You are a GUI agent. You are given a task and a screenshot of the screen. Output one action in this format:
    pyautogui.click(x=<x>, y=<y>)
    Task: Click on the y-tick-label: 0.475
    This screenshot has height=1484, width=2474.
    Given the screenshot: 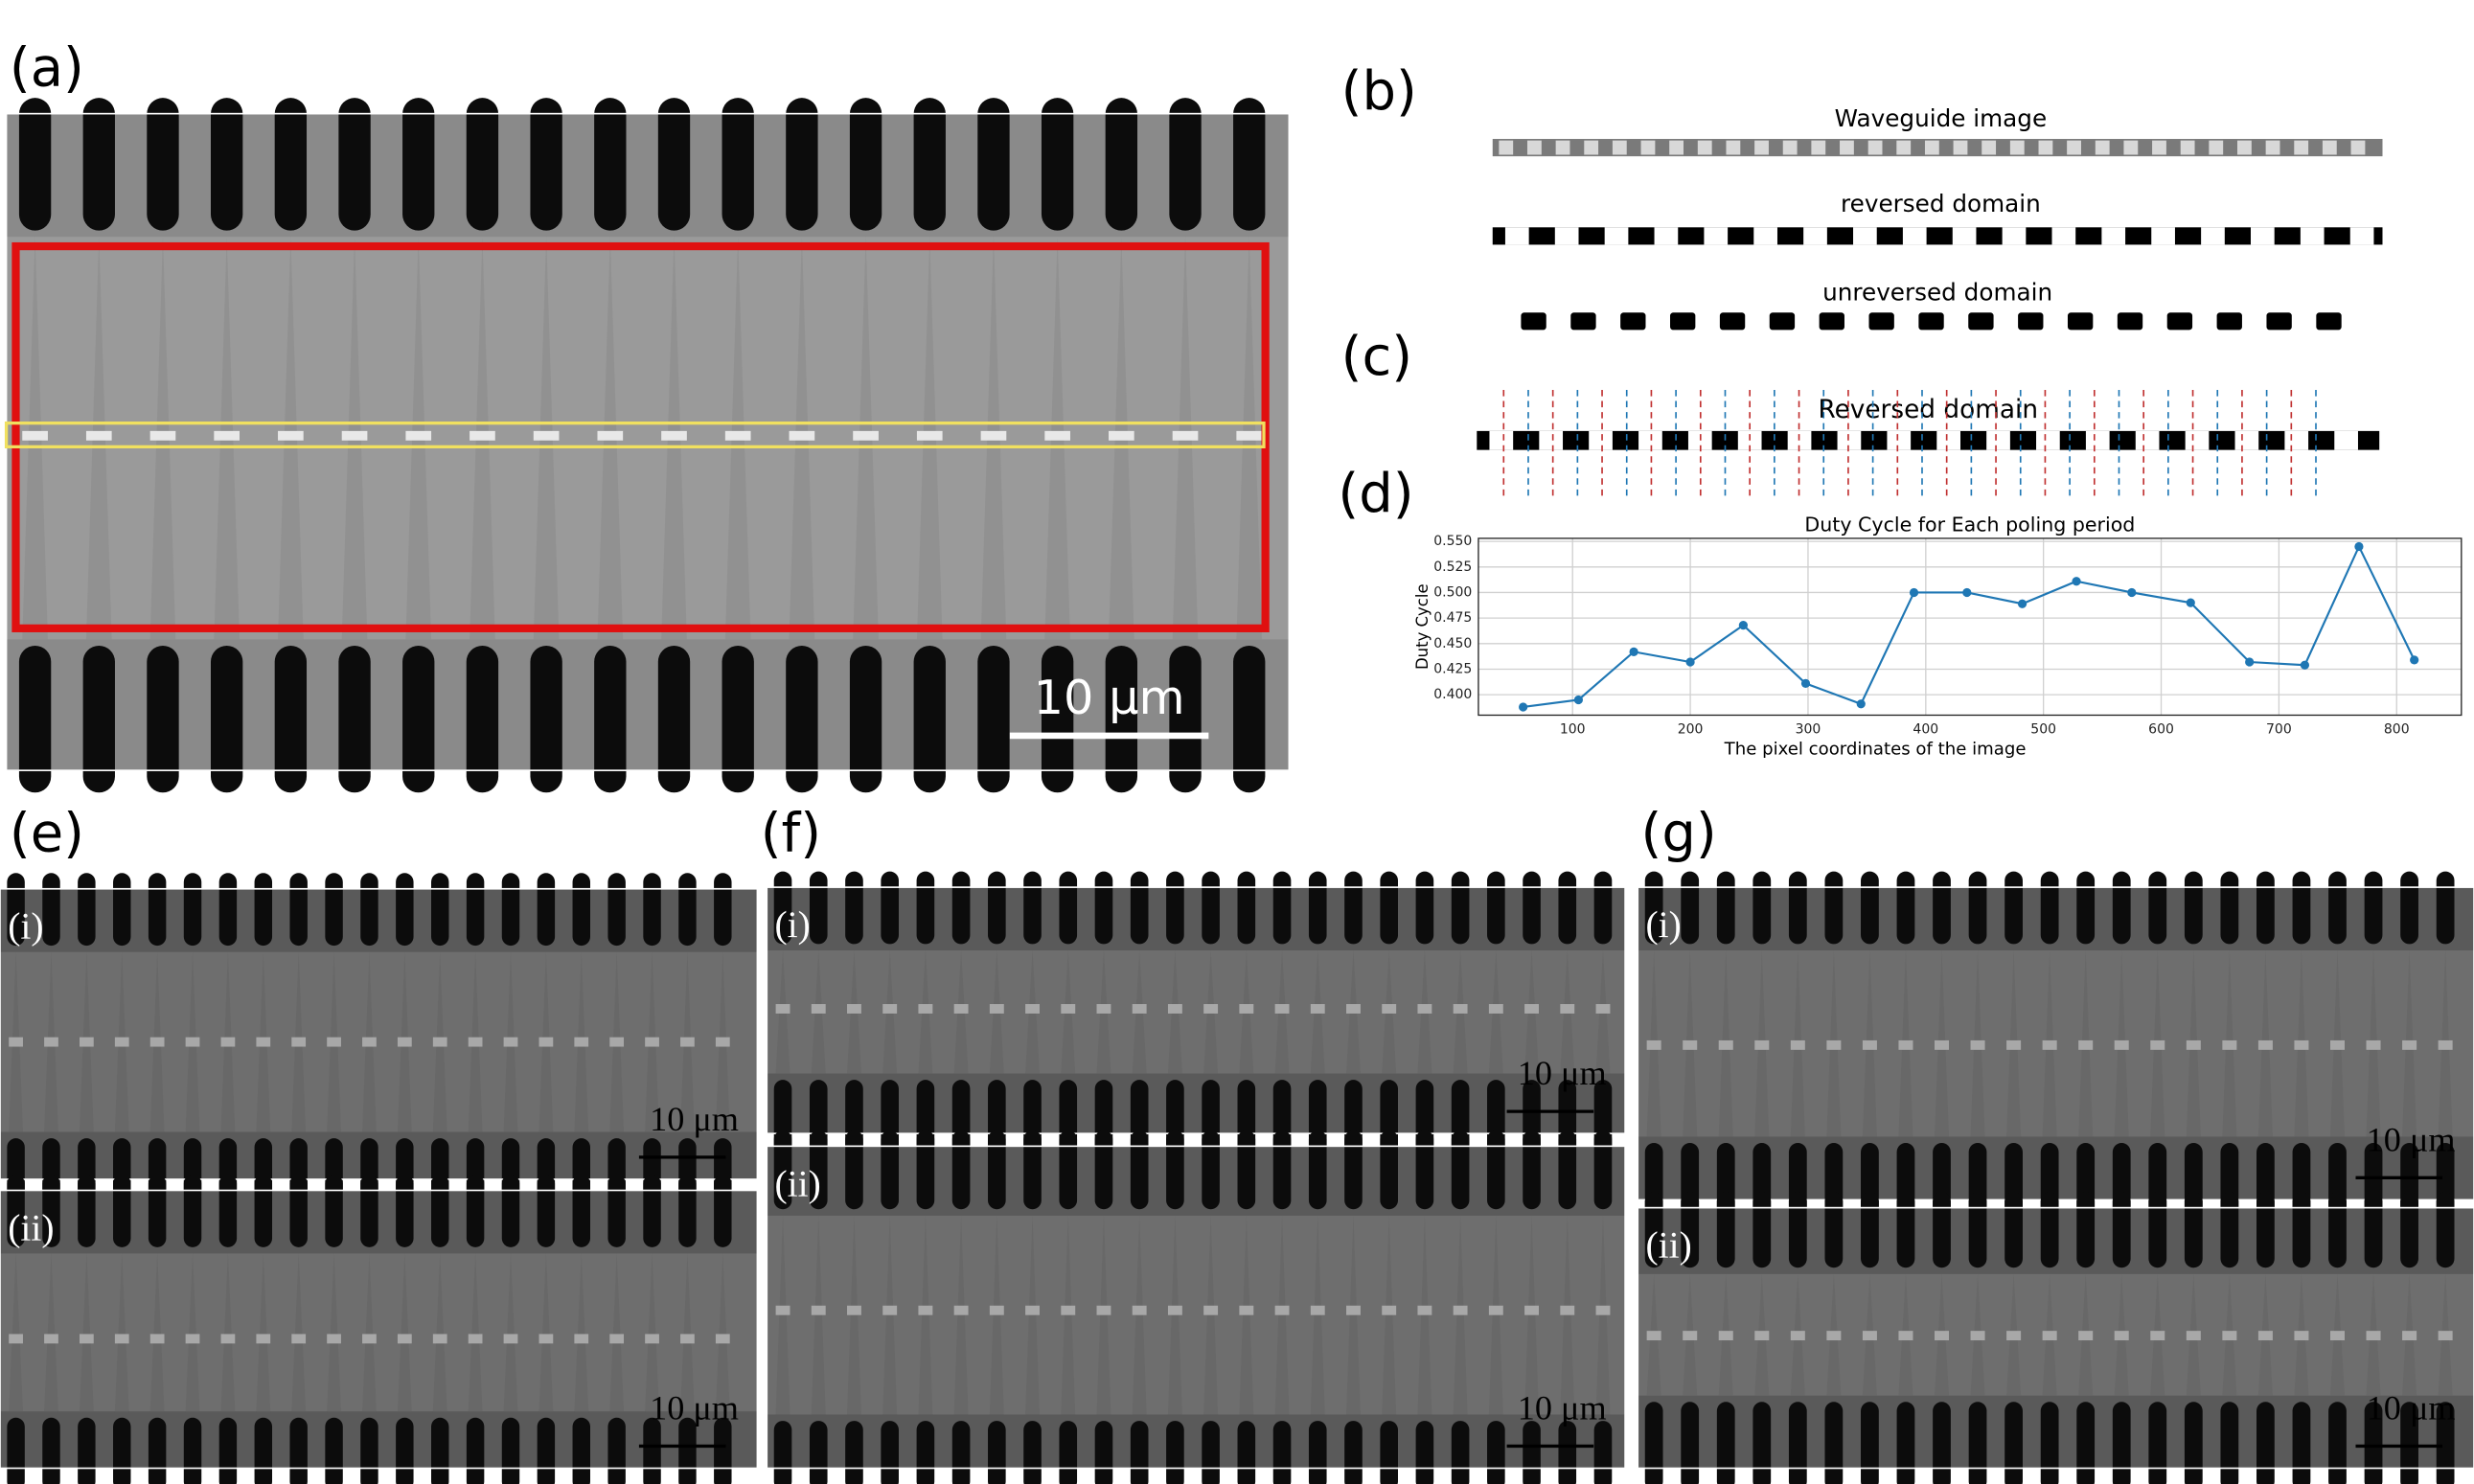 What is the action you would take?
    pyautogui.click(x=1452, y=618)
    